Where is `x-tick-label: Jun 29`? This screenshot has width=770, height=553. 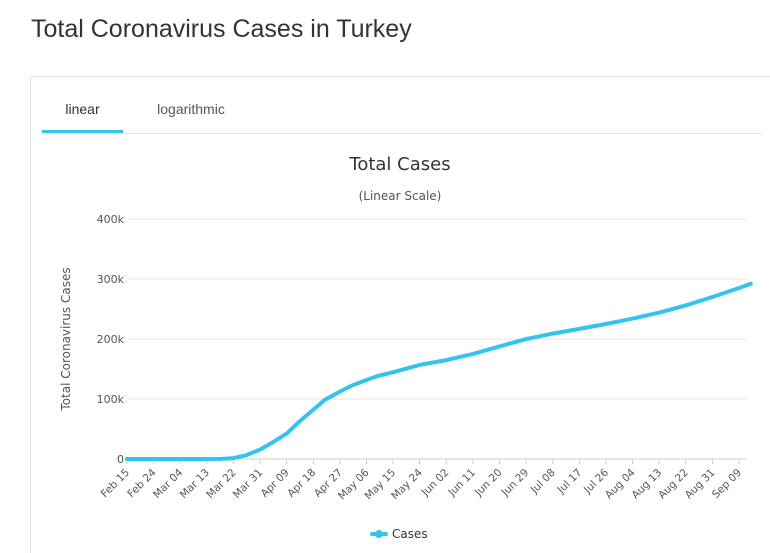 x-tick-label: Jun 29 is located at coordinates (515, 483).